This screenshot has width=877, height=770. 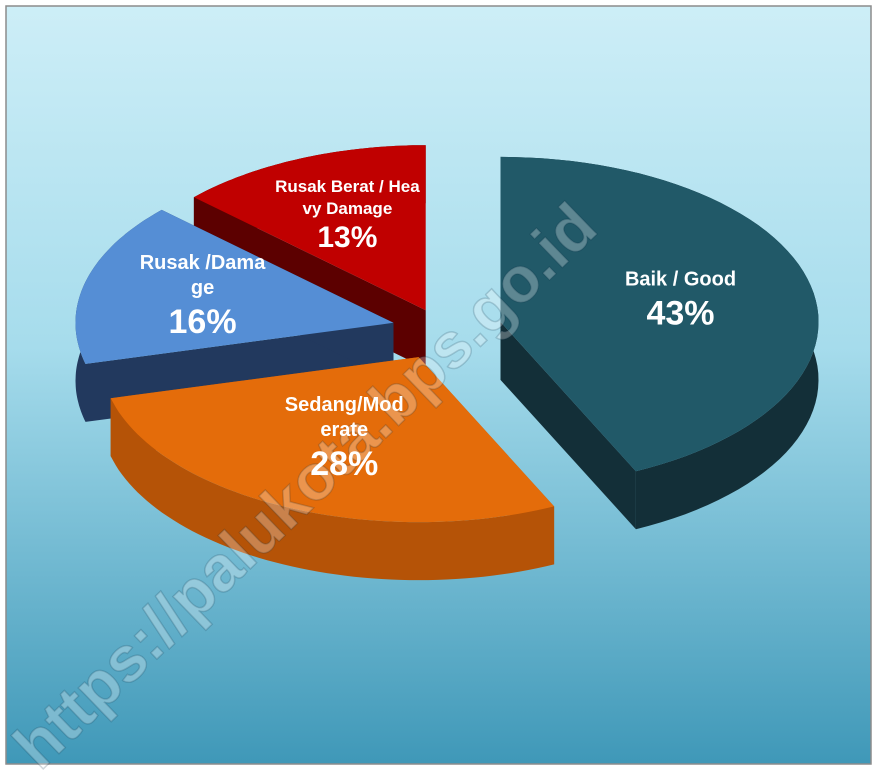 I want to click on category-label: Rusak /Damage, so click(x=202, y=276).